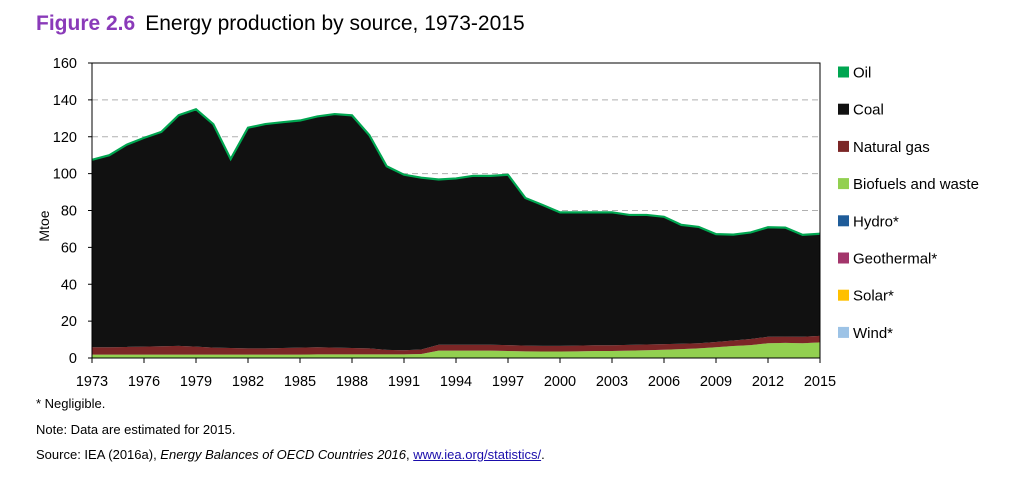 This screenshot has width=1024, height=489. What do you see at coordinates (404, 382) in the screenshot?
I see `x-tick-label: 1991` at bounding box center [404, 382].